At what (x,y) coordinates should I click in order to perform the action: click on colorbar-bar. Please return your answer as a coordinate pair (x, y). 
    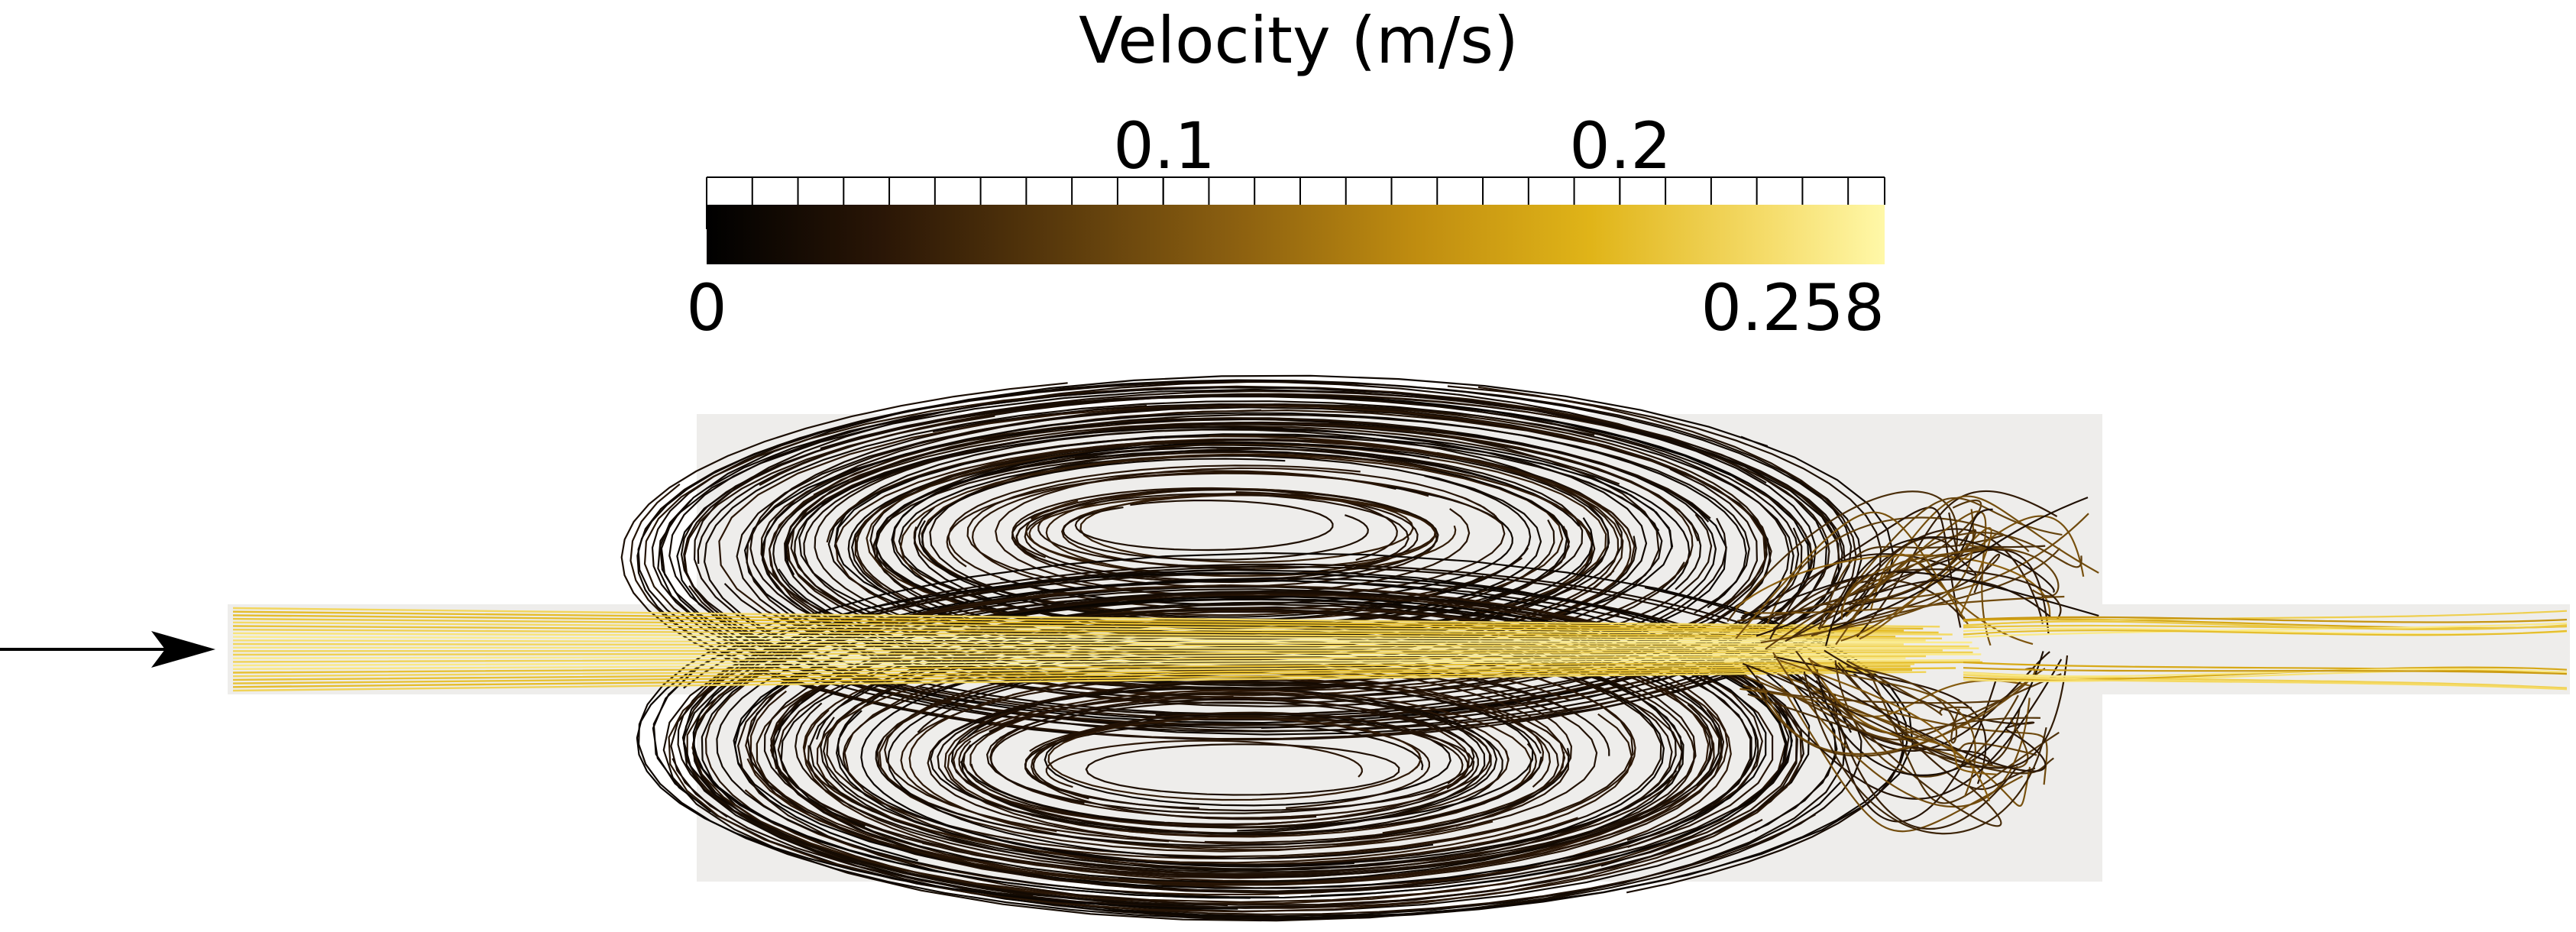
    Looking at the image, I should click on (1296, 235).